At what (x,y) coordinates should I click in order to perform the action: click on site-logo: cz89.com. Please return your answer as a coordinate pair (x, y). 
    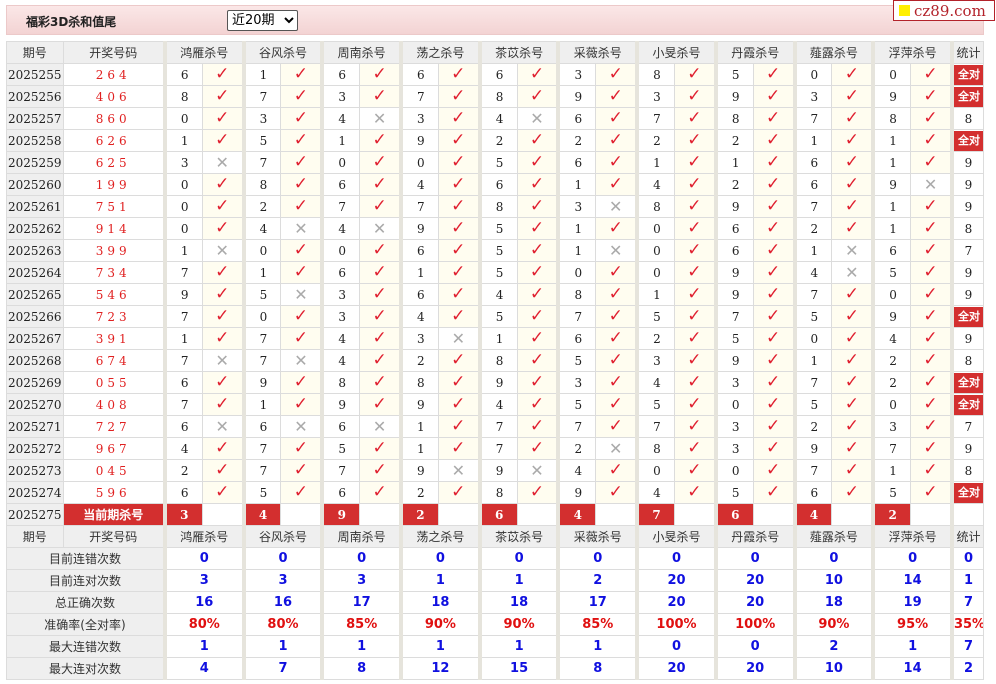
    Looking at the image, I should click on (944, 10).